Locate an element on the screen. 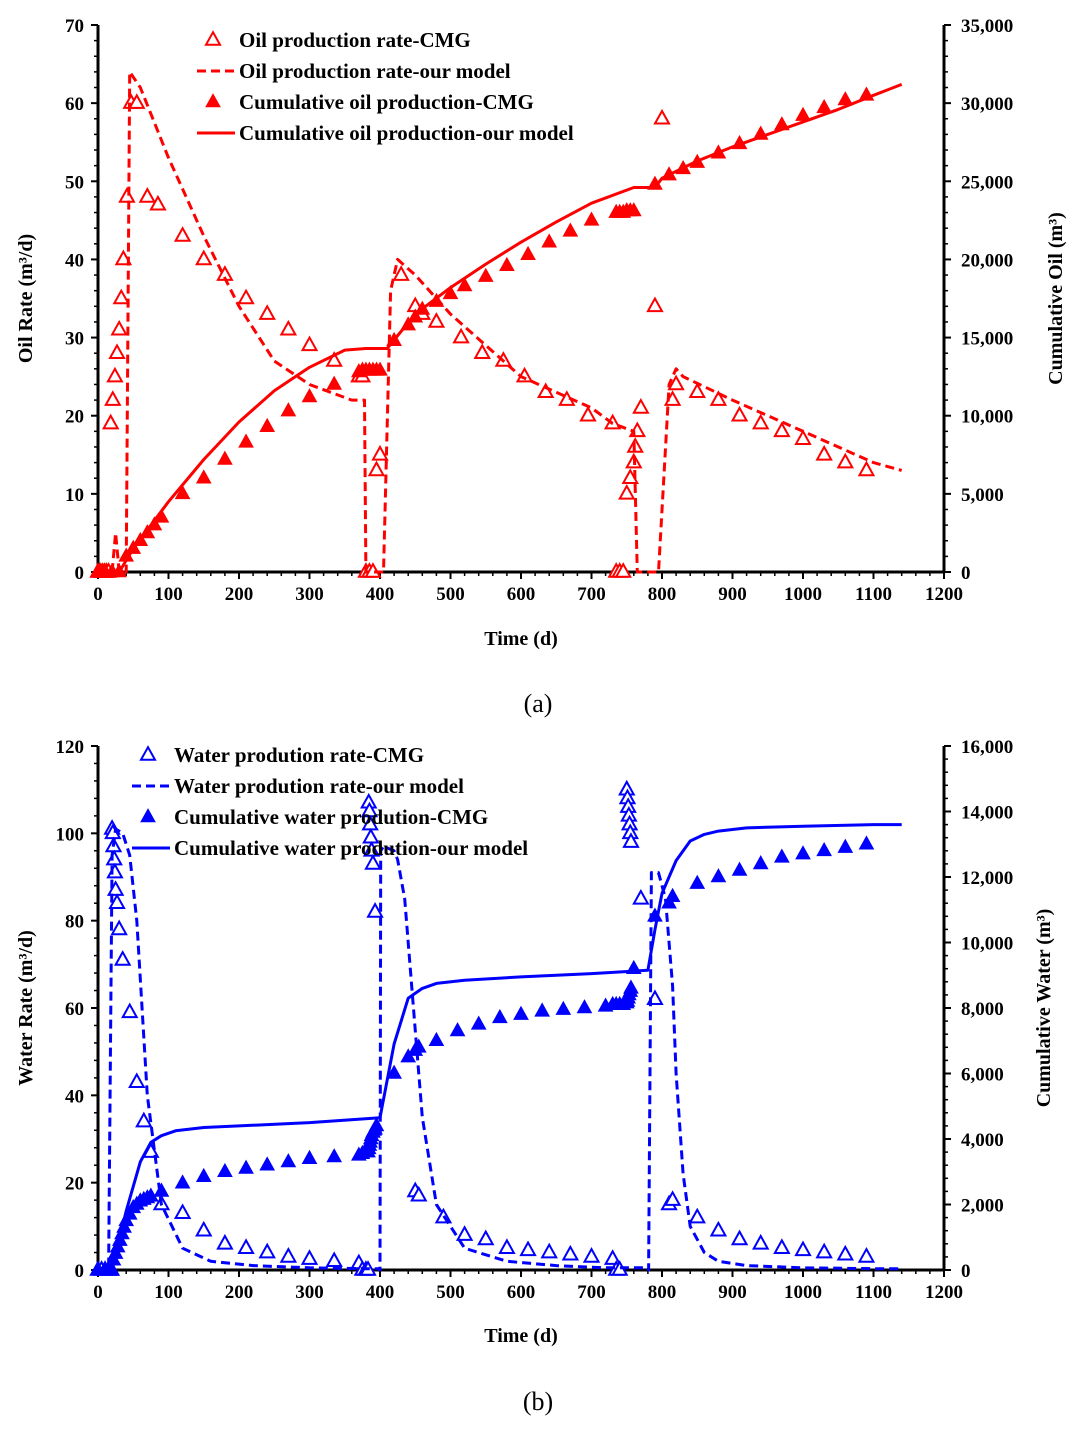  x-tick-label: 1200 is located at coordinates (944, 594).